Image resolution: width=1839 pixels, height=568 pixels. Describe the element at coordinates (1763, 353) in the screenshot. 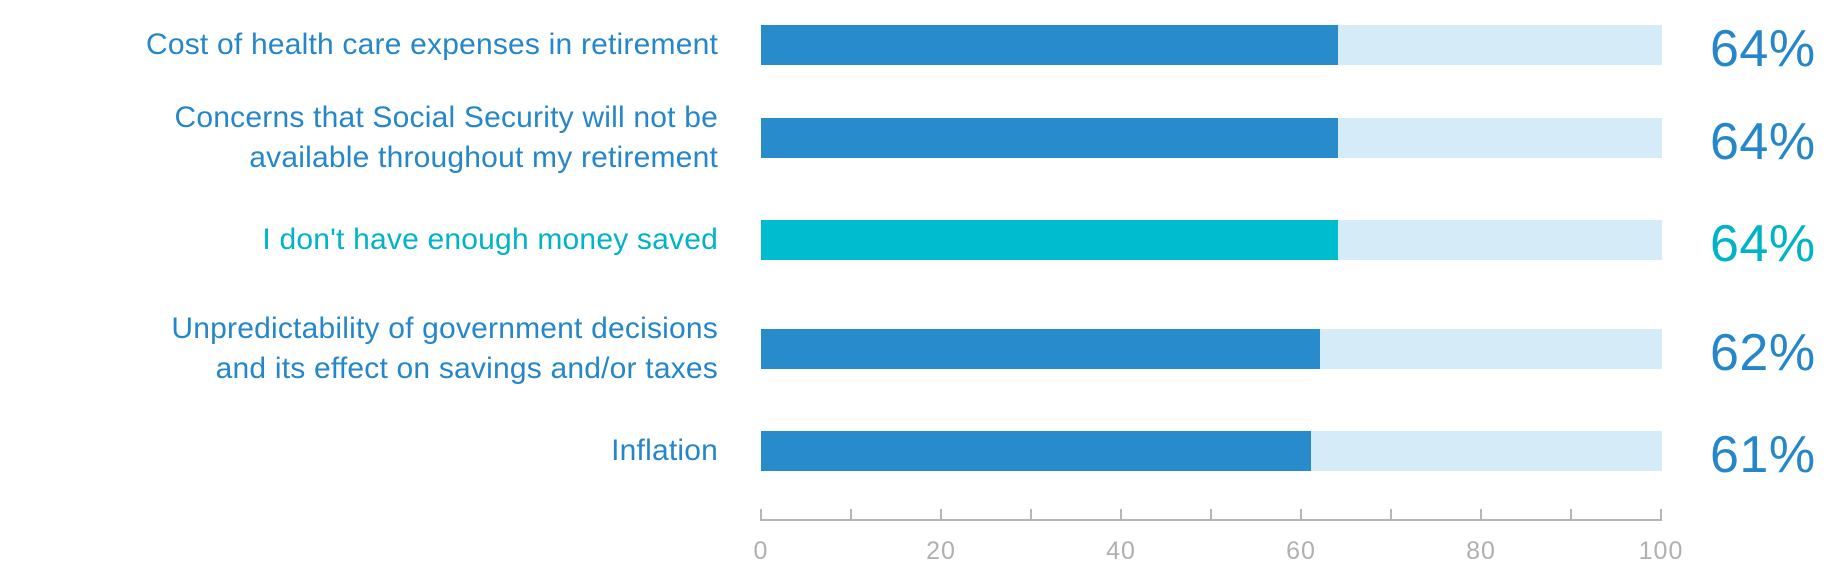

I see `value-label: 62%` at that location.